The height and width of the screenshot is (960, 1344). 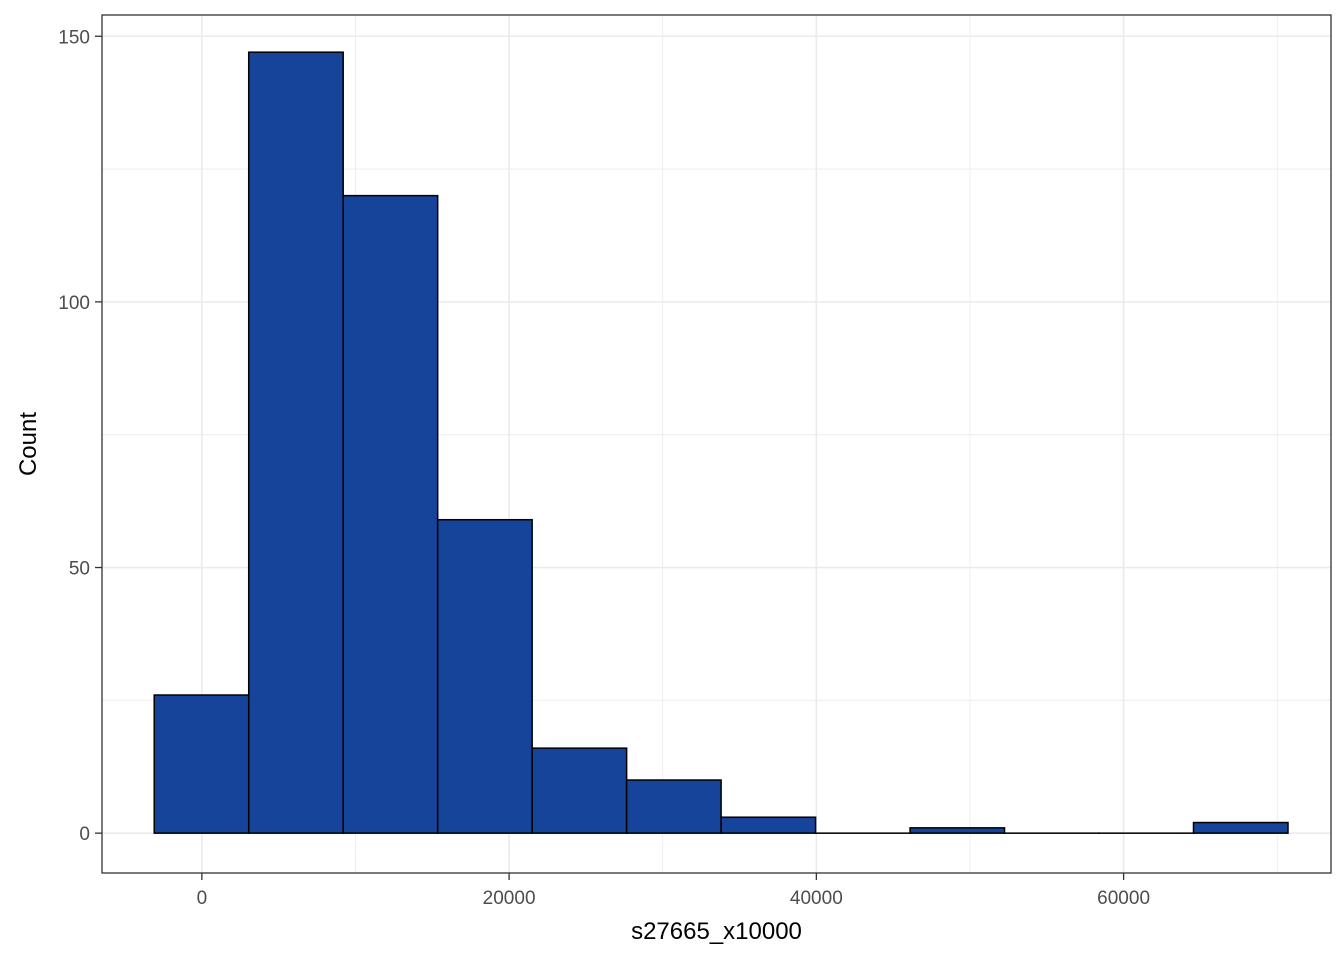 I want to click on y-tick-label: 150, so click(x=74, y=37).